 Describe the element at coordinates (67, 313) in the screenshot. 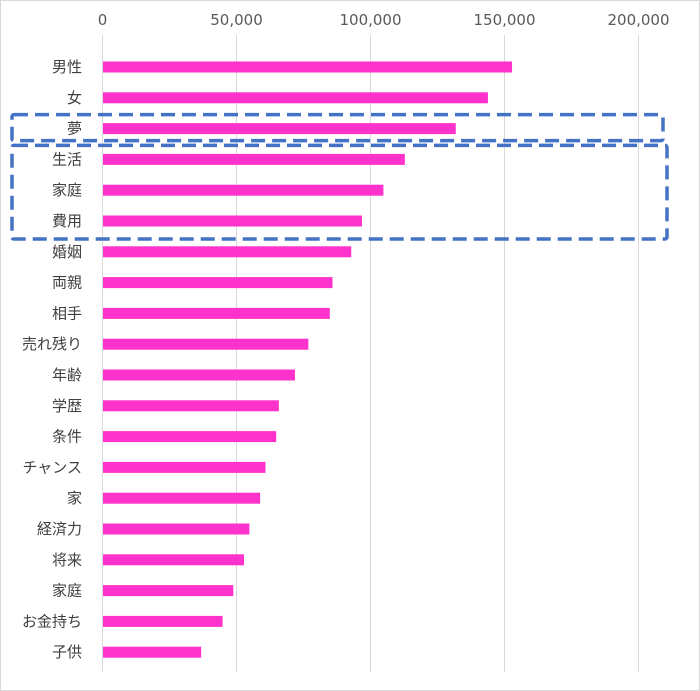

I see `category-label: 相手` at that location.